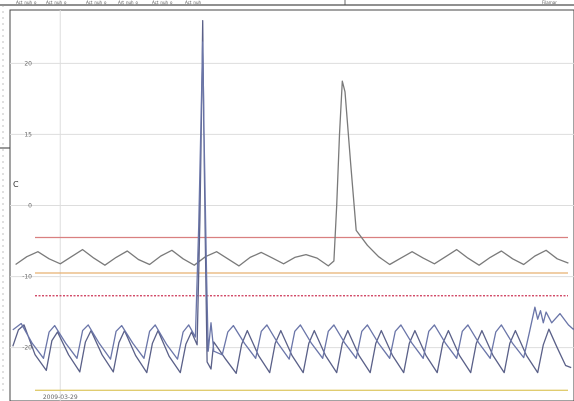 This screenshot has width=574, height=401. I want to click on top-strip-text: Act_nuh, so click(193, 2).